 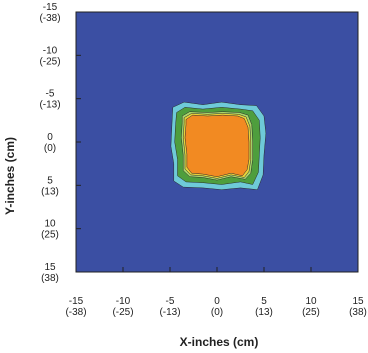 What do you see at coordinates (219, 342) in the screenshot?
I see `x-axis-label: X-inches (cm)` at bounding box center [219, 342].